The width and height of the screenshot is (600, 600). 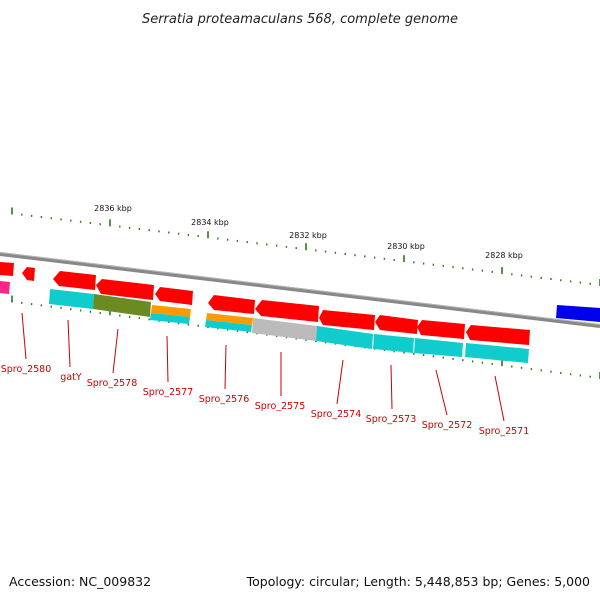 I want to click on gene-label-spro-2578: Spro_2578, so click(x=112, y=383).